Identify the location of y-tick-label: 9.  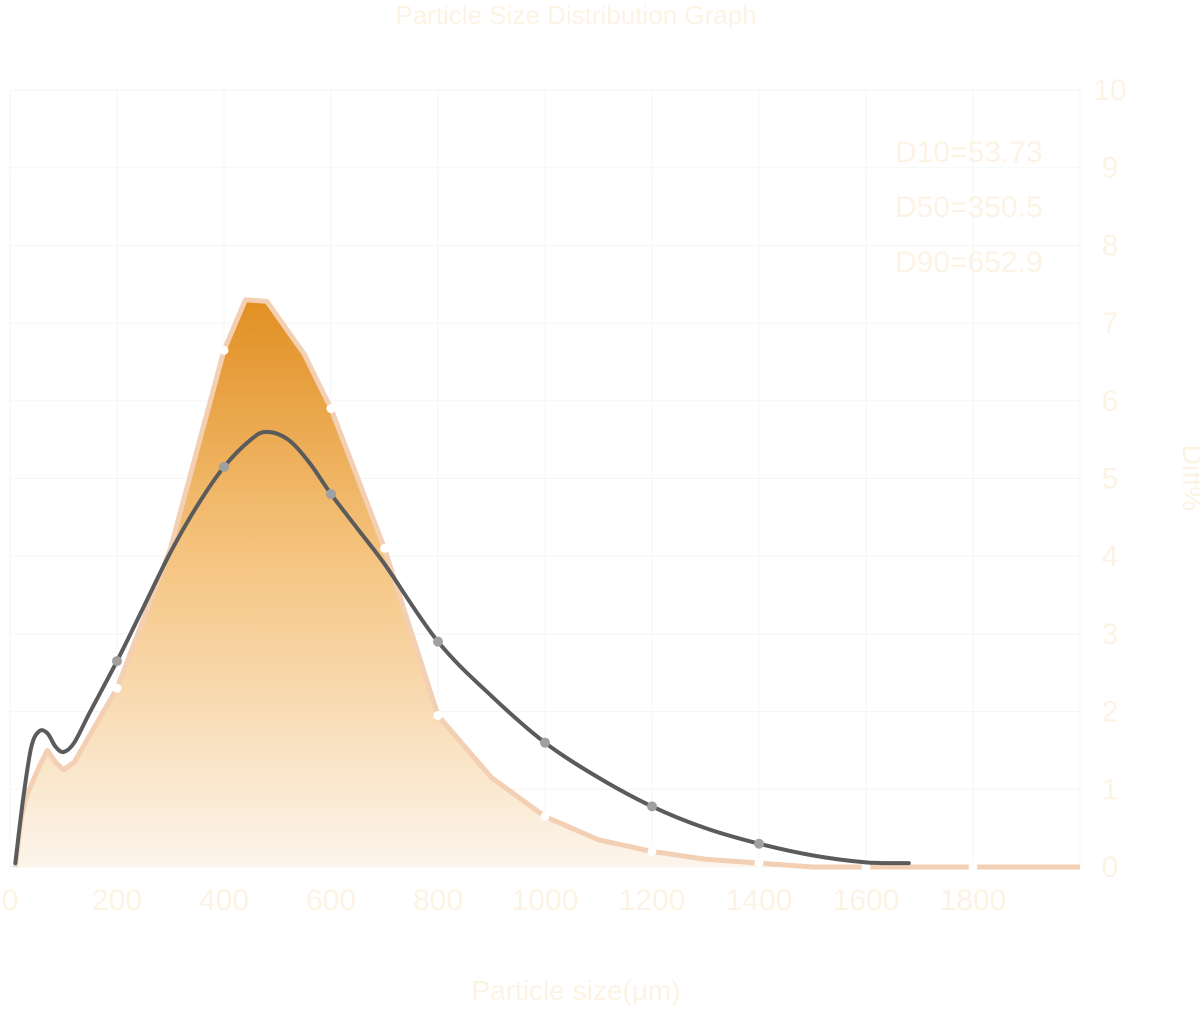
(1110, 168).